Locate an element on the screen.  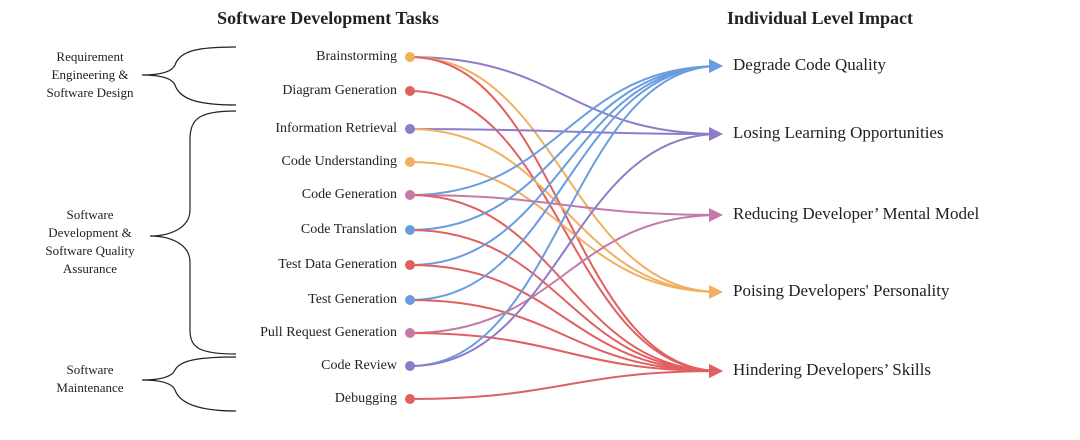
impact-label: Losing Learning Opportunities is located at coordinates (838, 132).